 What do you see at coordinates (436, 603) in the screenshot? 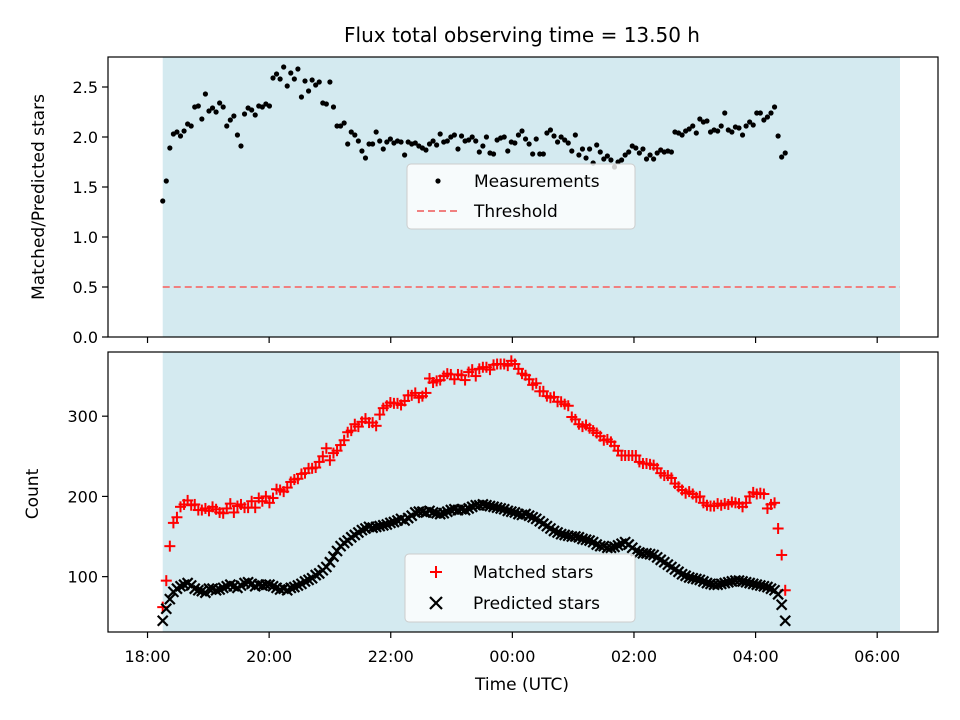
I see `predicted-stars-legend-marker` at bounding box center [436, 603].